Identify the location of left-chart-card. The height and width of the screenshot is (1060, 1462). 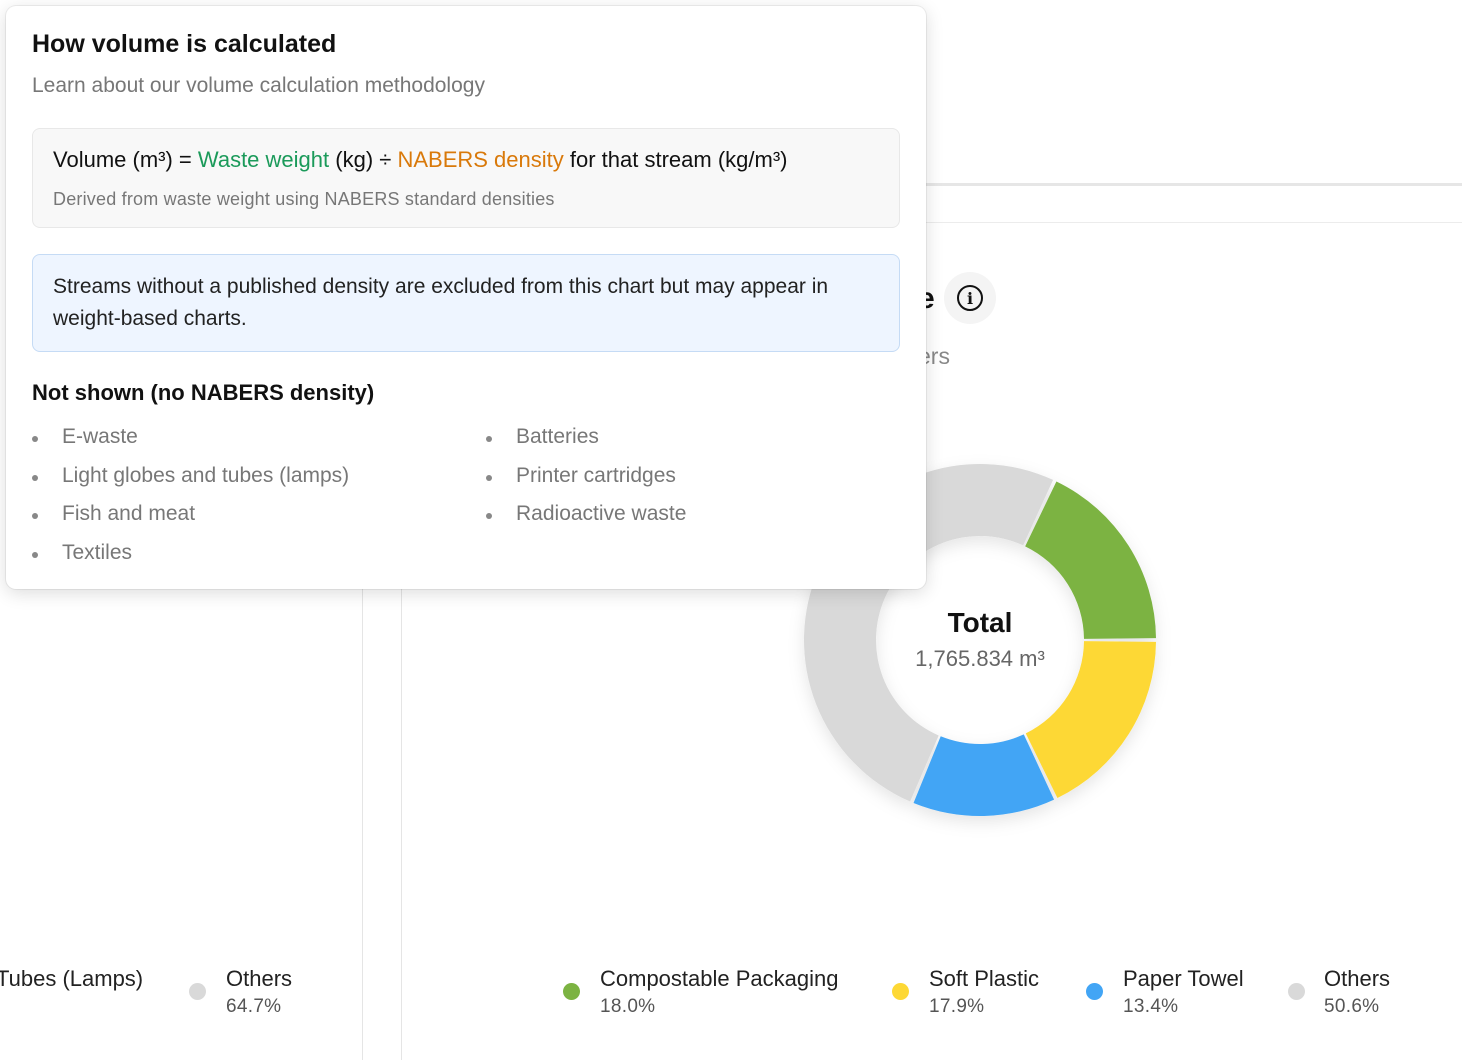
(181, 800).